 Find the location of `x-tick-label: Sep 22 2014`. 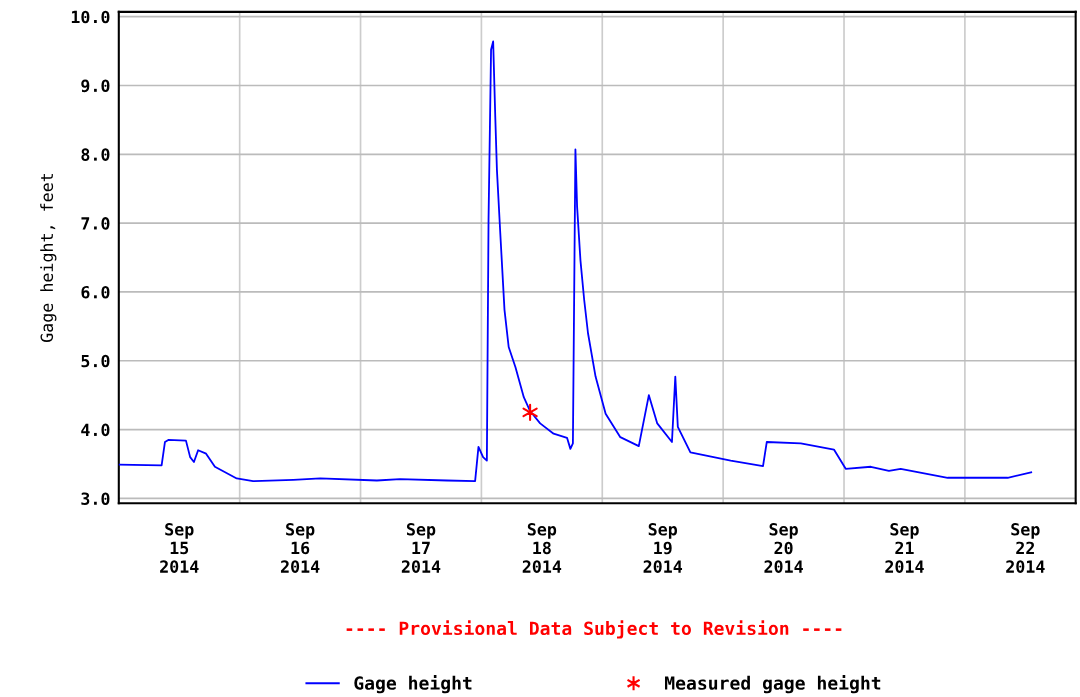

x-tick-label: Sep 22 2014 is located at coordinates (1025, 547).